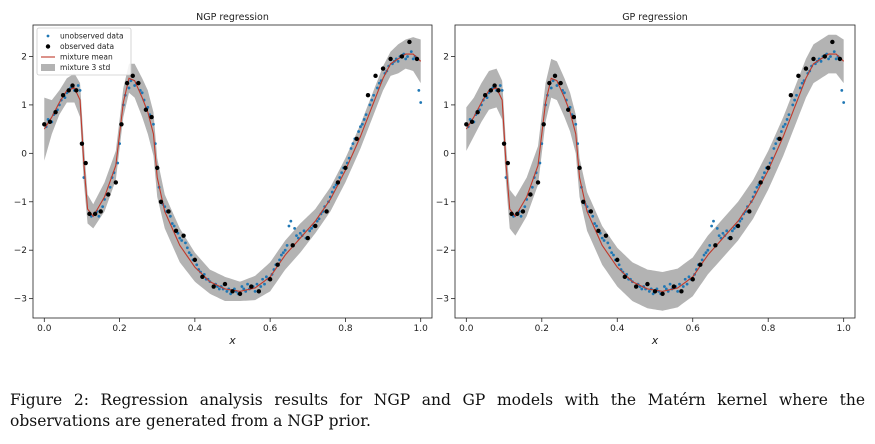  I want to click on x-tick-label: 0.6, so click(693, 329).